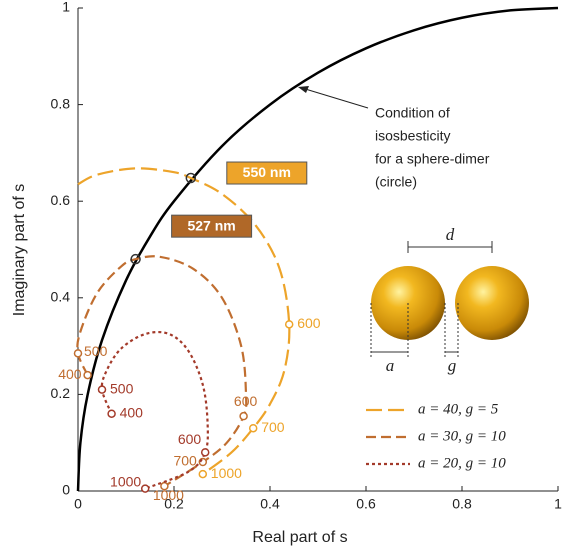  I want to click on y-tick-label: 0.6, so click(61, 200).